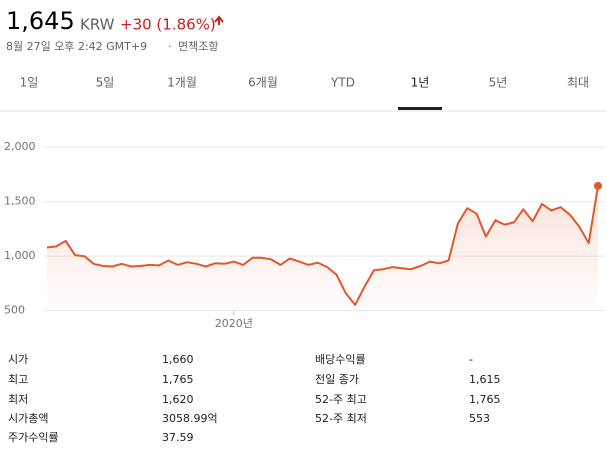  What do you see at coordinates (182, 83) in the screenshot?
I see `tab: 1개월` at bounding box center [182, 83].